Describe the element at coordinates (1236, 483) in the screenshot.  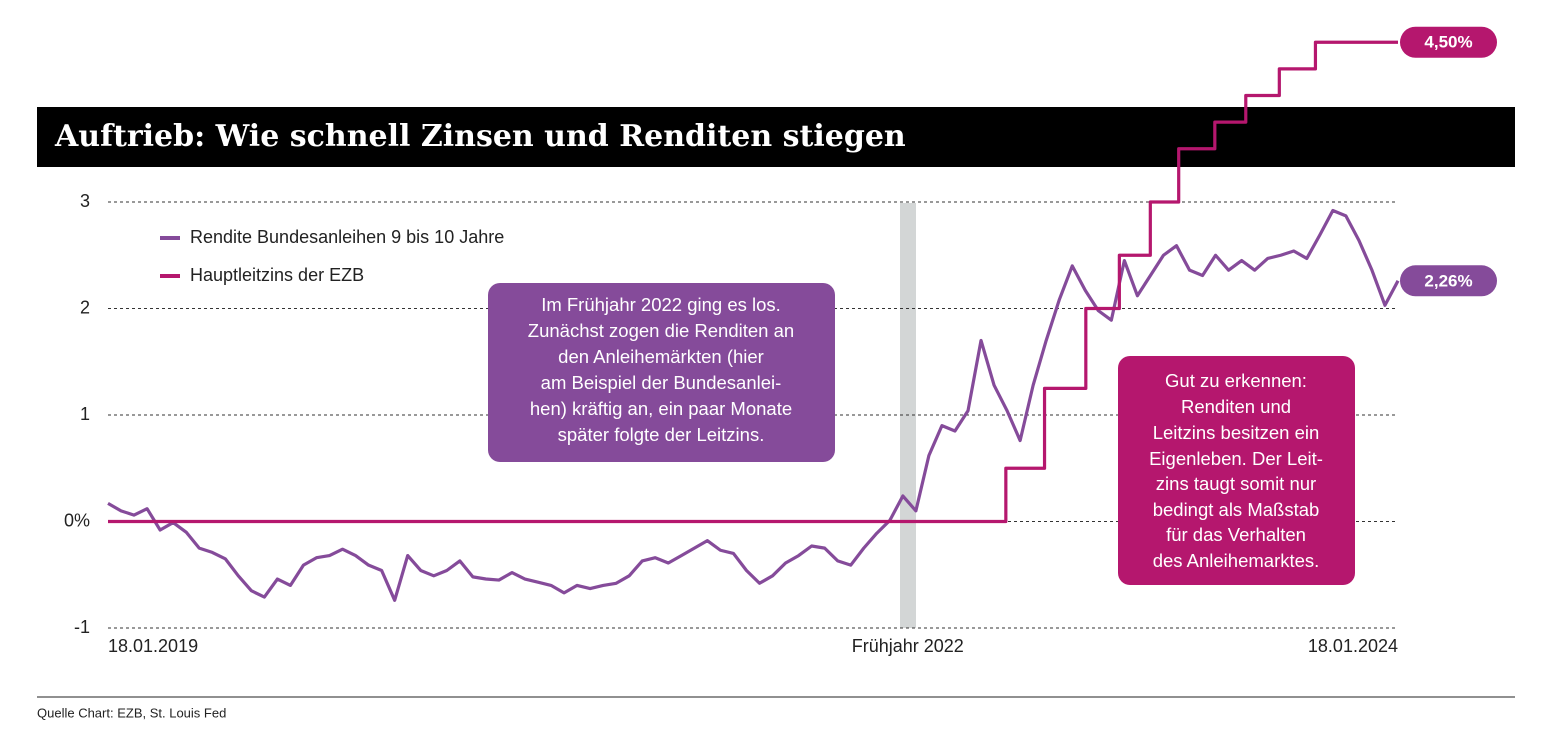
I see `annotation-line: zins taugt somit nur` at that location.